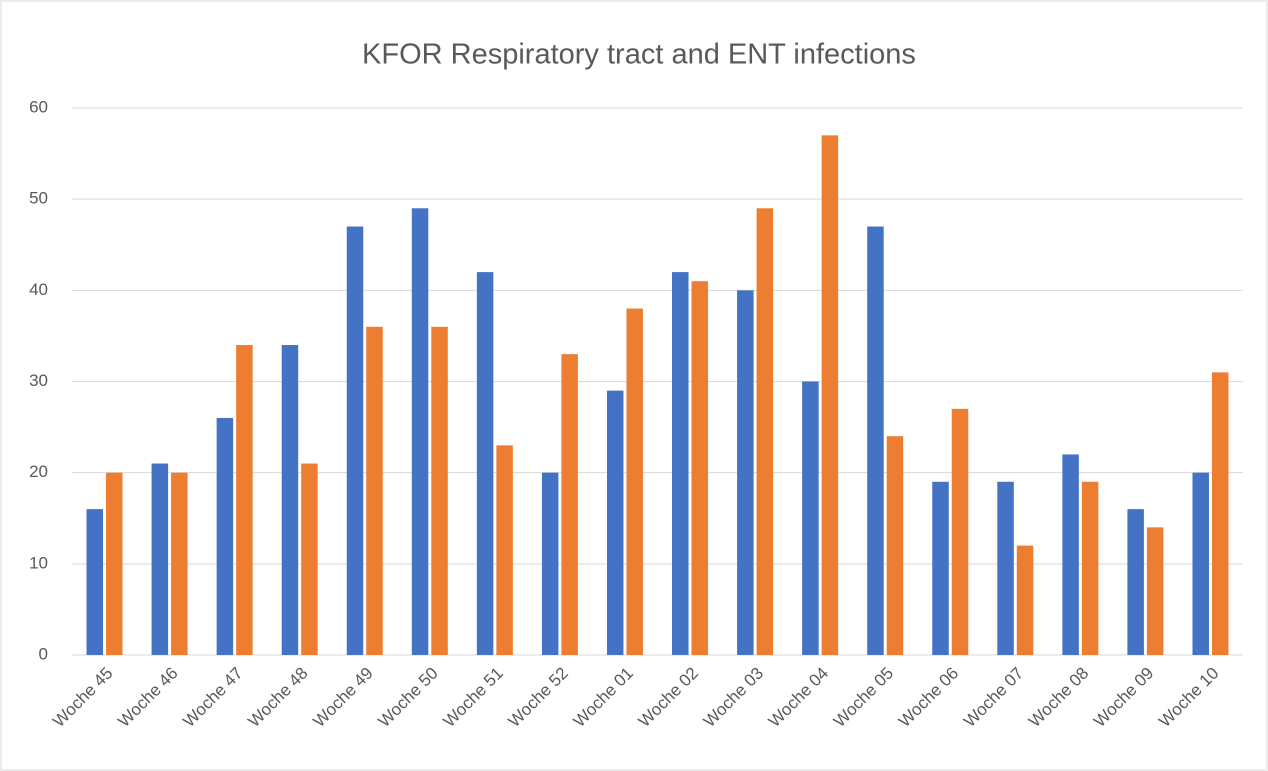 Image resolution: width=1268 pixels, height=771 pixels. Describe the element at coordinates (38, 562) in the screenshot. I see `y-tick-label: 10` at that location.